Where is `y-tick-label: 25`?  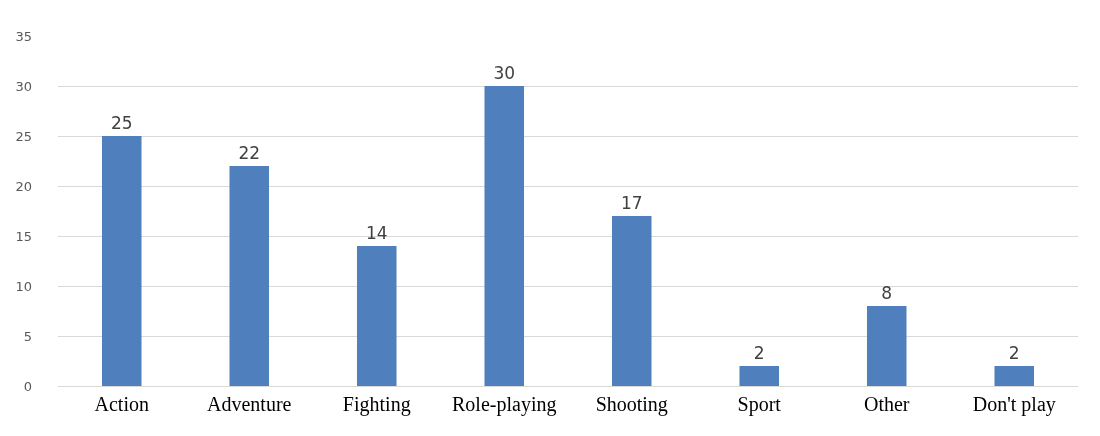 y-tick-label: 25 is located at coordinates (23, 136).